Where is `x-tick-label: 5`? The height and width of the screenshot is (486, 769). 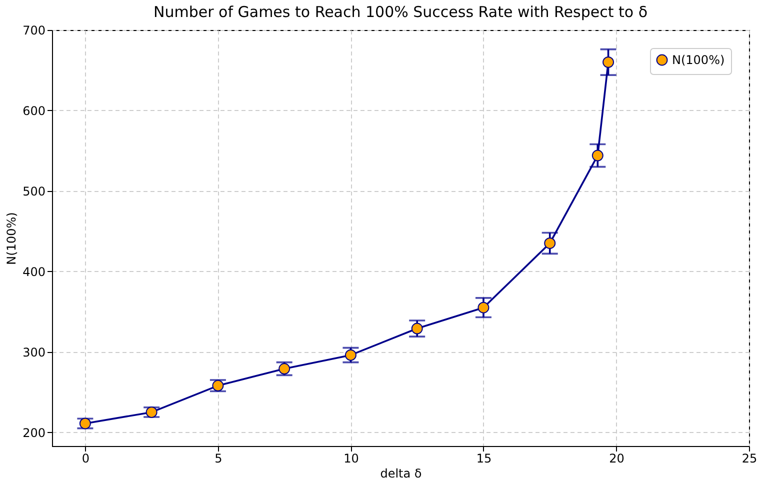
x-tick-label: 5 is located at coordinates (218, 459).